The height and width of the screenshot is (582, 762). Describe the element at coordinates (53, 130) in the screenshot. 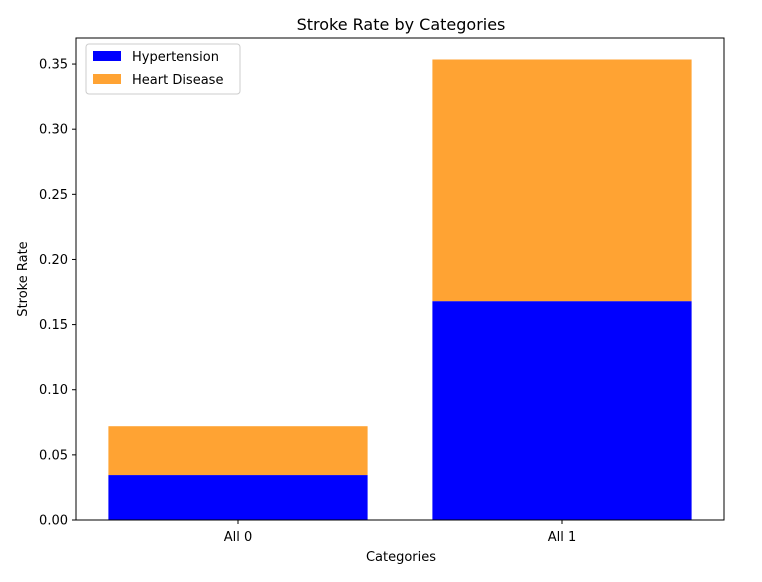

I see `y-tick-label: 0.30` at that location.